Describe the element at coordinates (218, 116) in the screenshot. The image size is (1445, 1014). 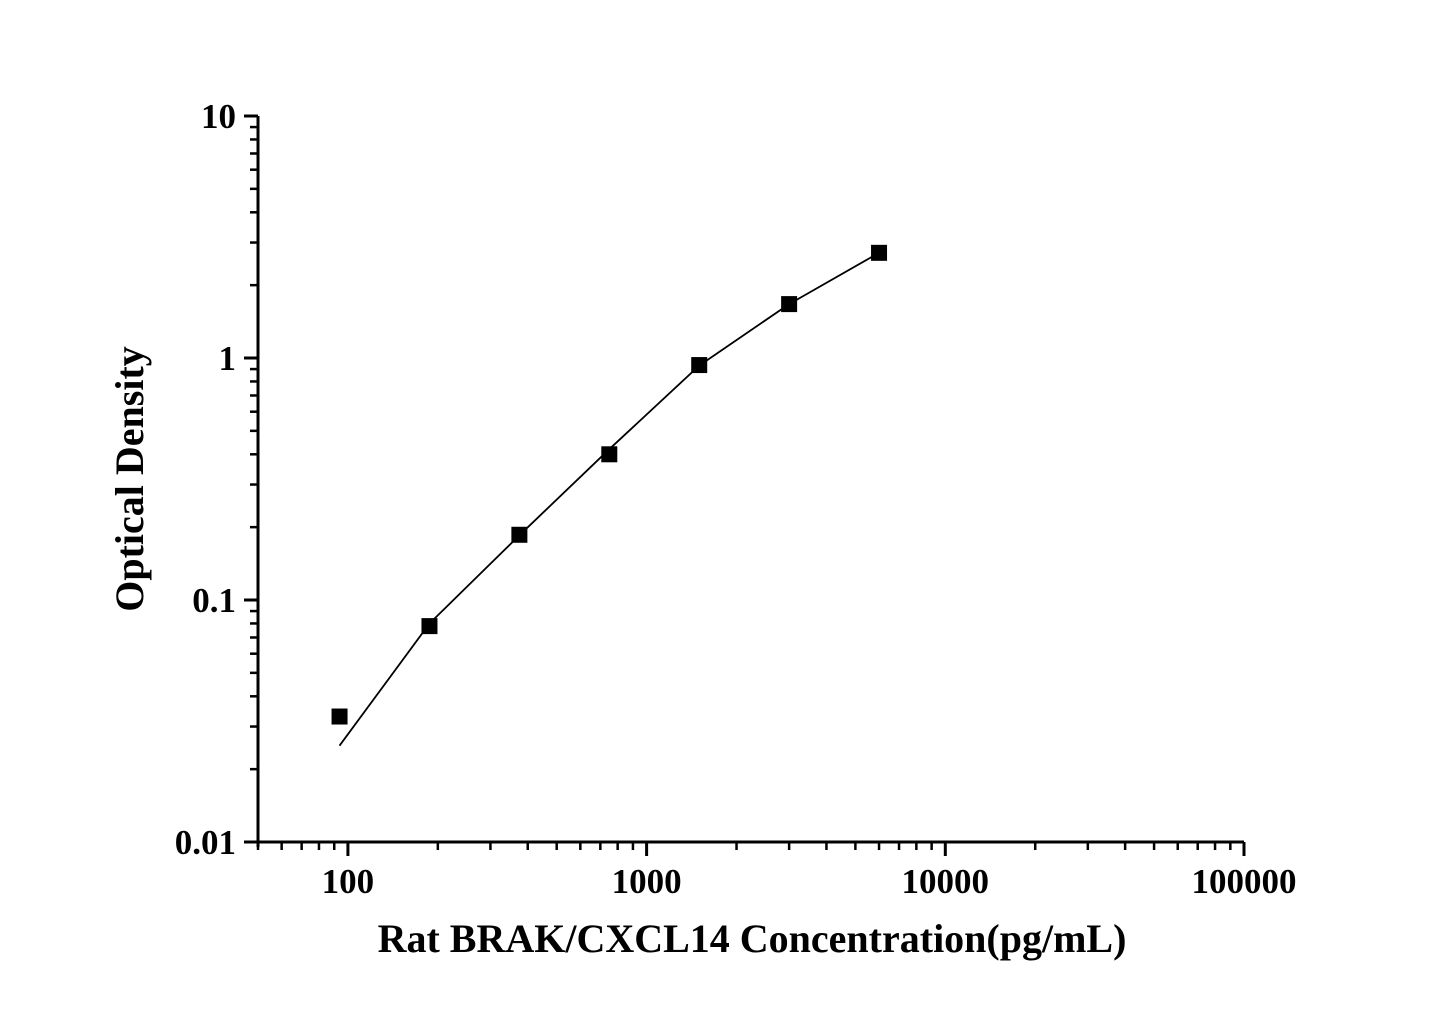
I see `y-tick-label: 10` at that location.